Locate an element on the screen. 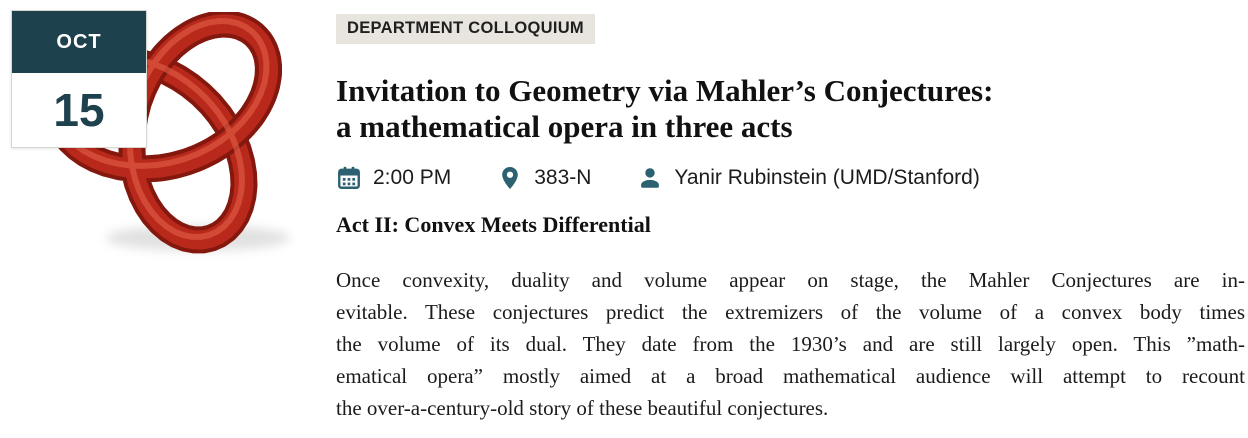 The image size is (1248, 438). person-icon is located at coordinates (650, 178).